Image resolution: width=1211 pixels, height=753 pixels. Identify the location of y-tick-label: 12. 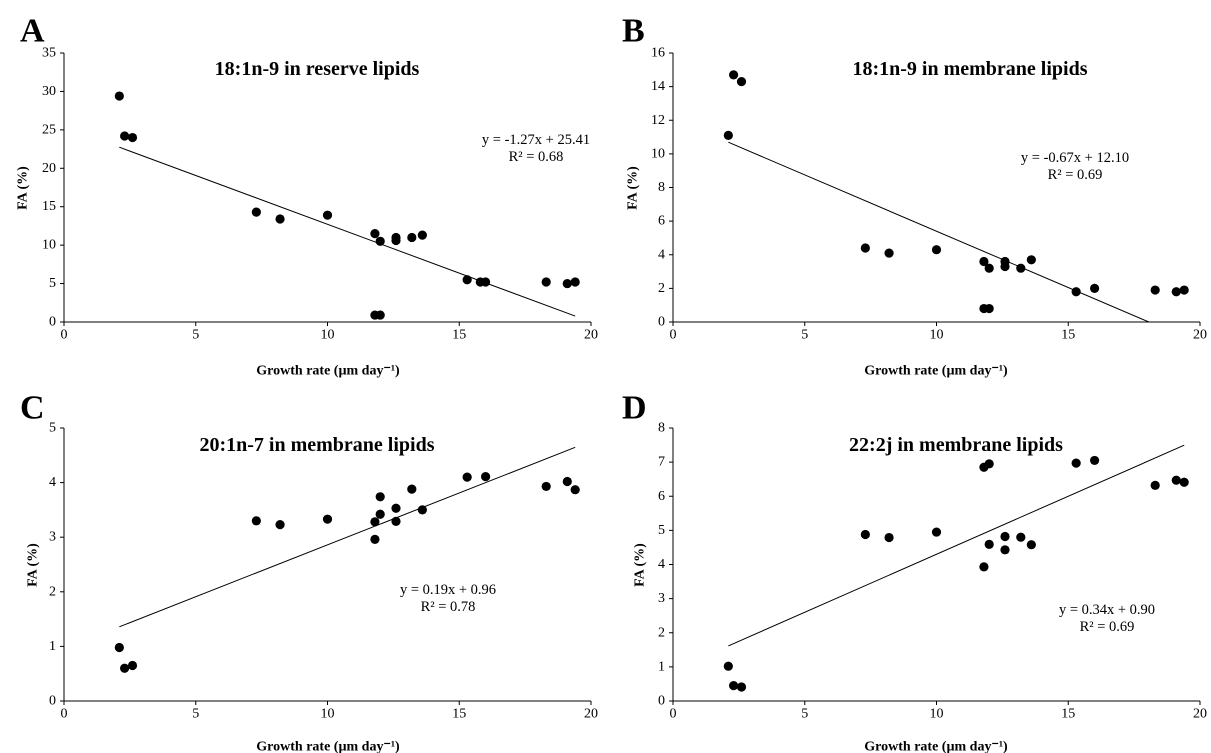
(658, 120).